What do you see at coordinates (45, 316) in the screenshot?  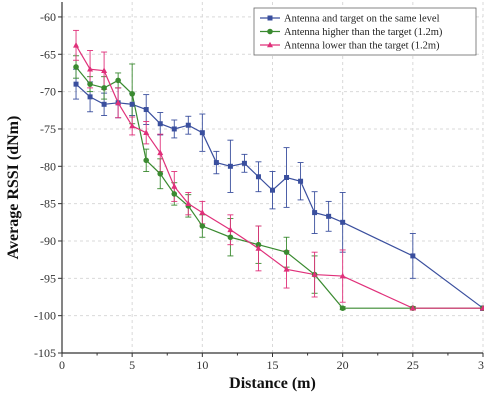 I see `y-tick-label: -100` at bounding box center [45, 316].